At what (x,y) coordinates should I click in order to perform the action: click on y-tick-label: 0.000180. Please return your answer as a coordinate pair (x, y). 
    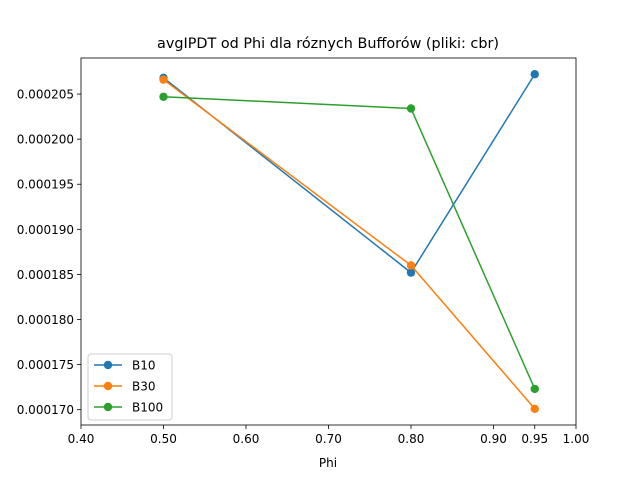
    Looking at the image, I should click on (45, 320).